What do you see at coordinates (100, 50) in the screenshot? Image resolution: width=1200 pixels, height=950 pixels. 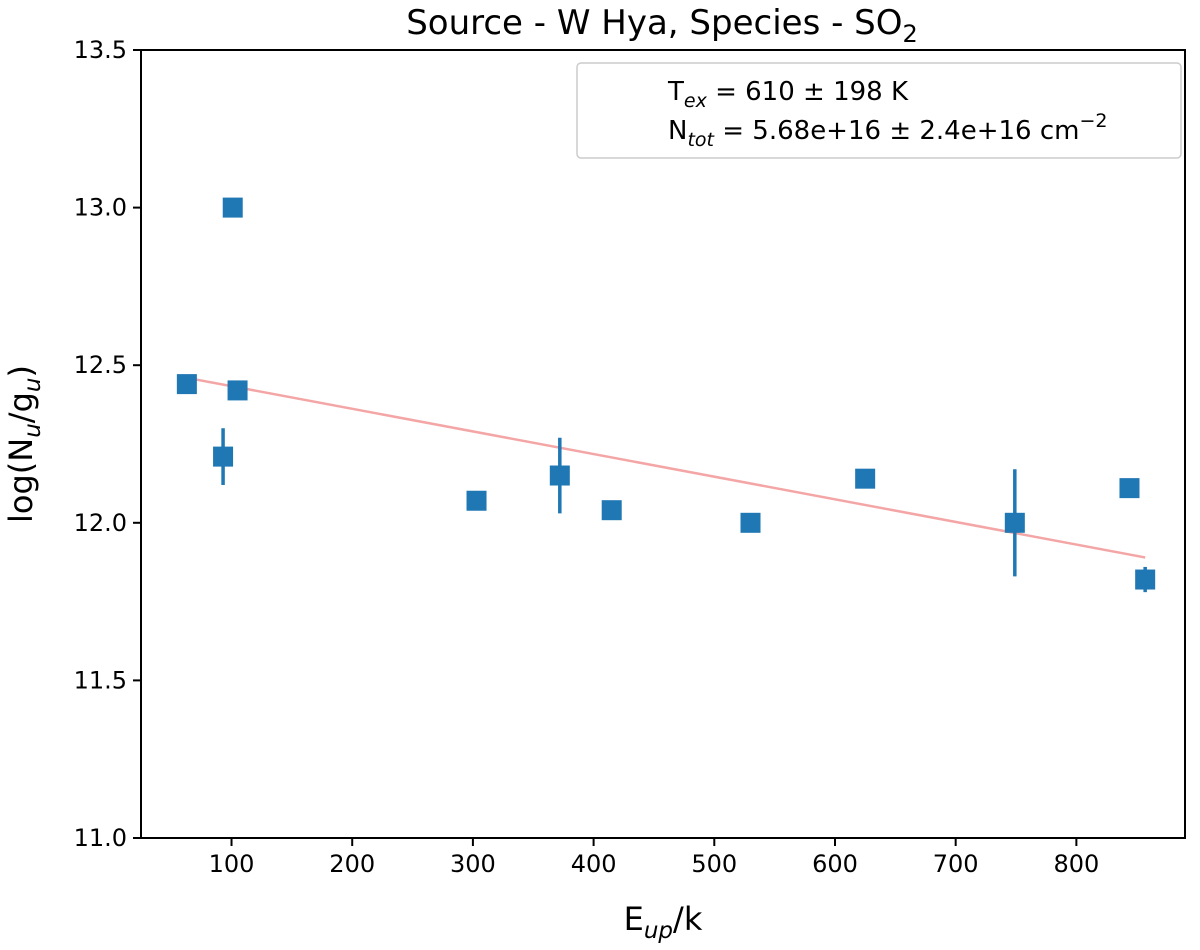 I see `y-tick-label: 13.5` at bounding box center [100, 50].